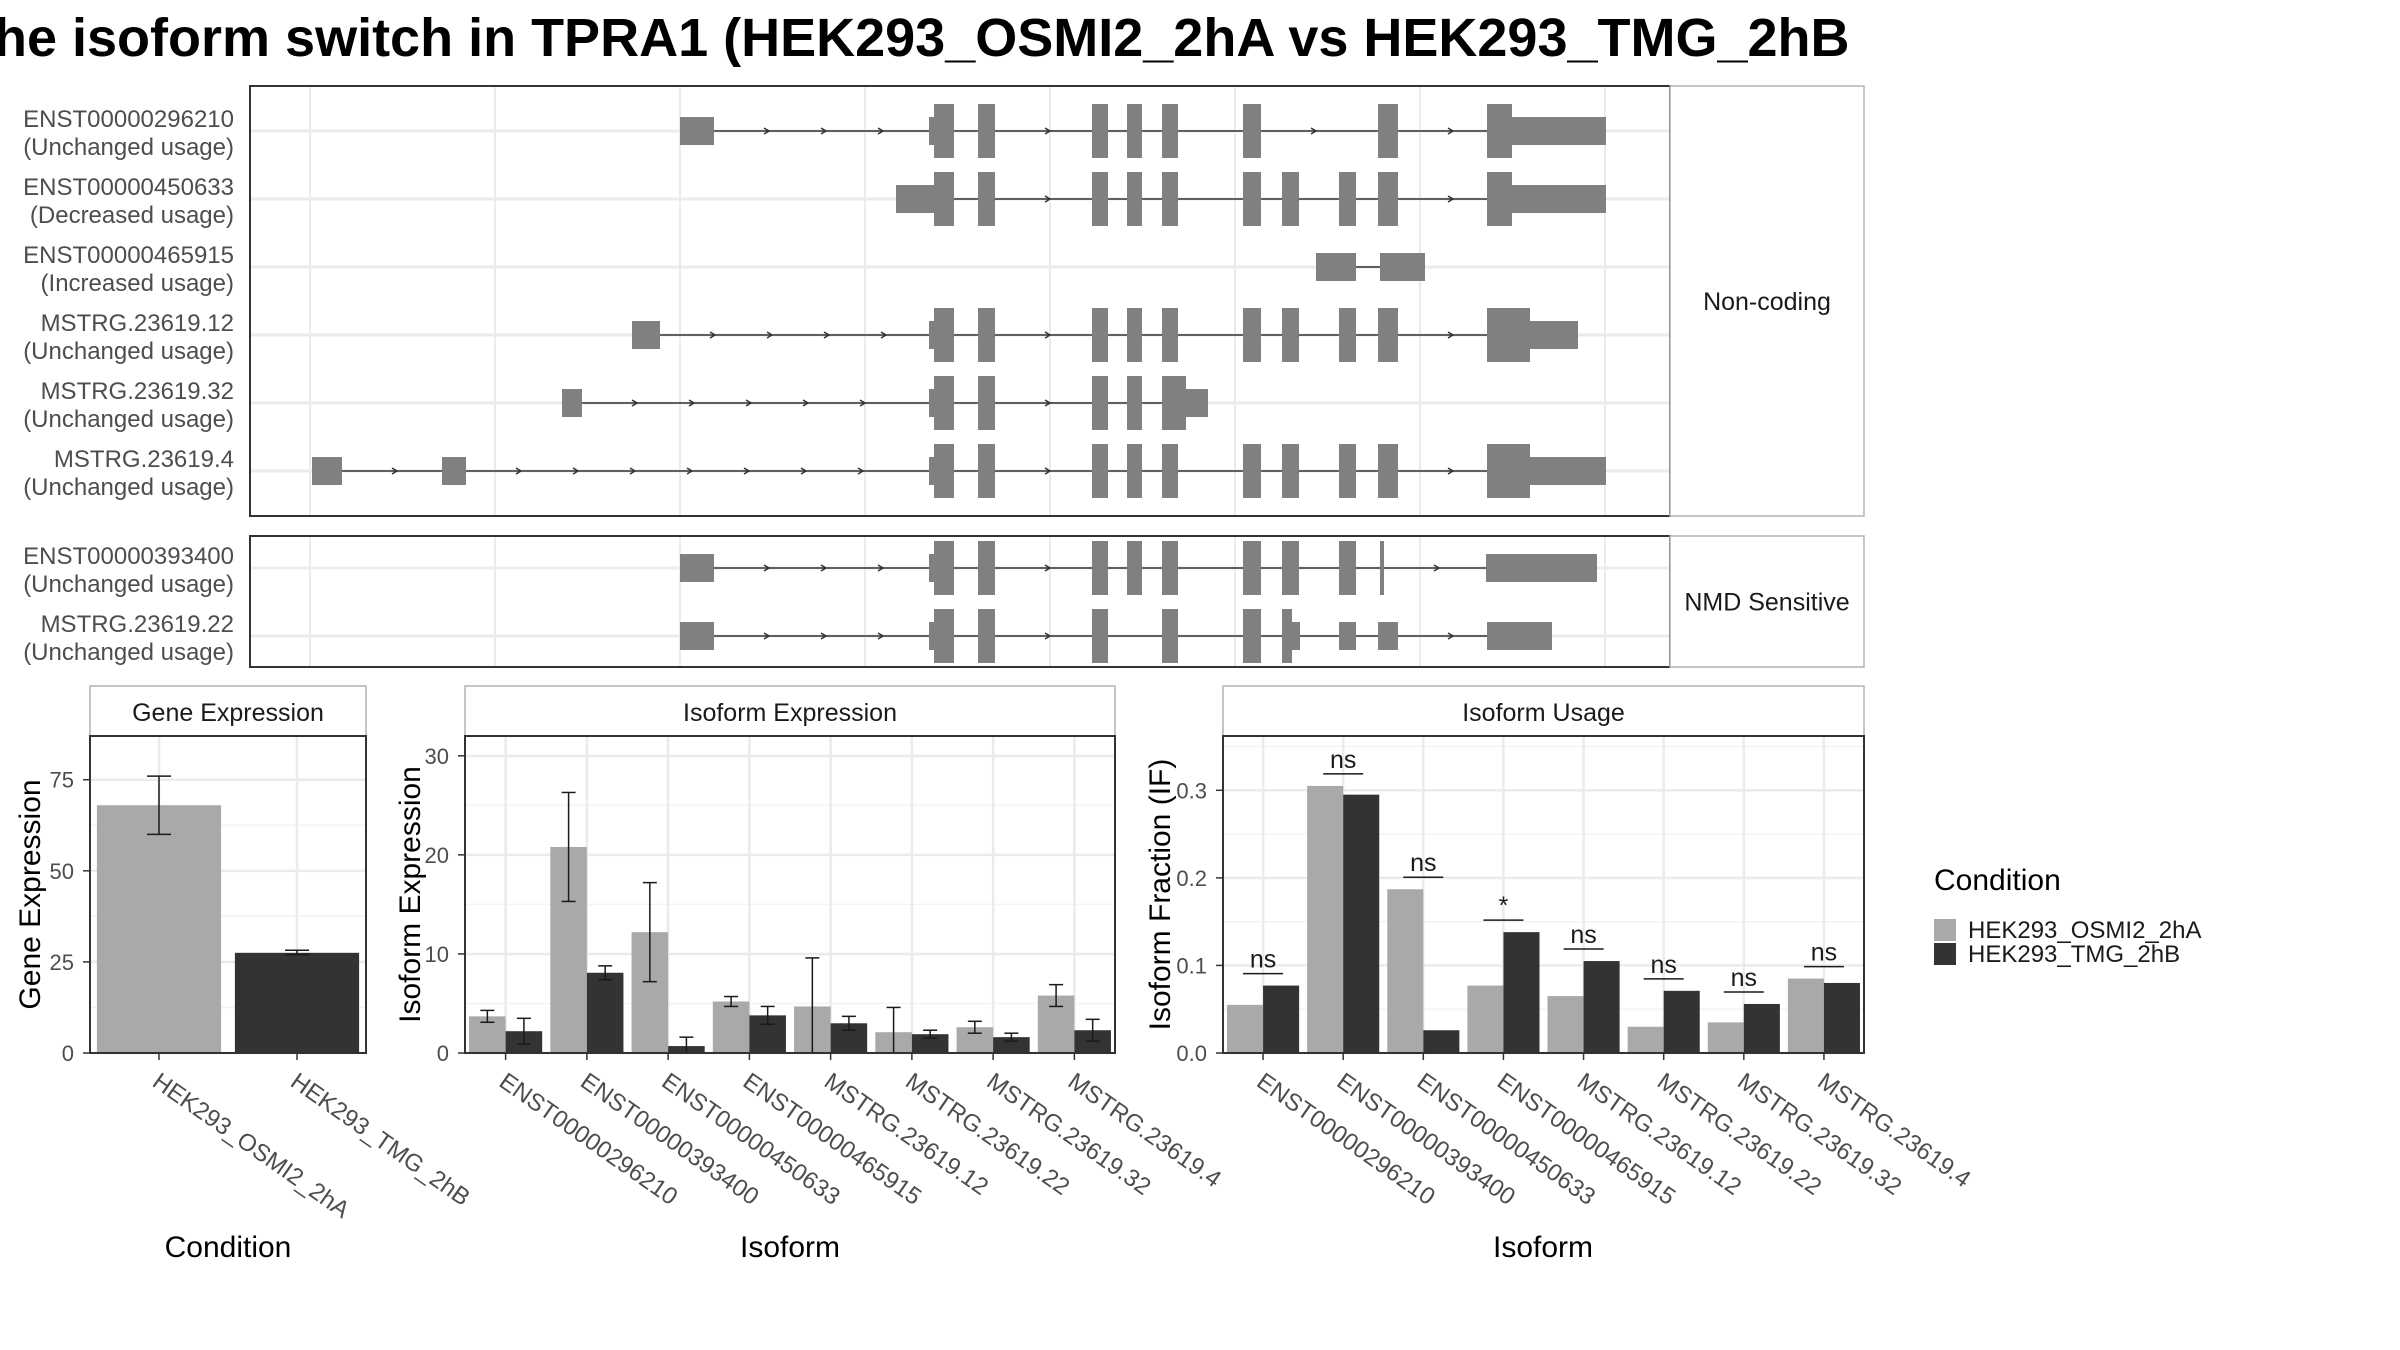 The height and width of the screenshot is (1350, 2400). I want to click on structure-plot-area, so click(960, 601).